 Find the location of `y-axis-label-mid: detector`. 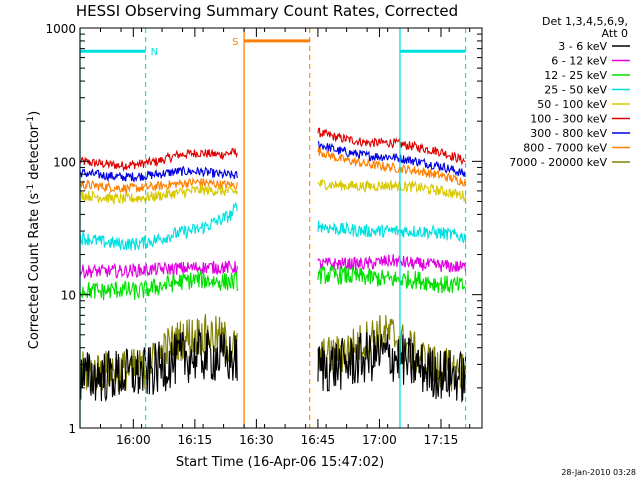

y-axis-label-mid: detector is located at coordinates (34, 154).